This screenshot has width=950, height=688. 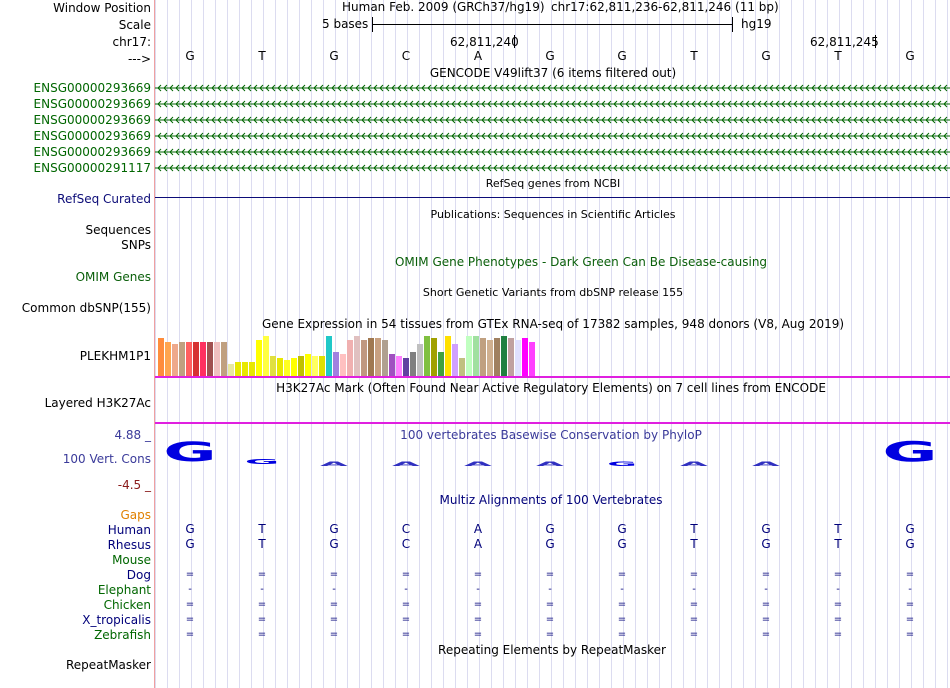 I want to click on gencode-gene-label: ENSG00000291117, so click(x=92, y=168).